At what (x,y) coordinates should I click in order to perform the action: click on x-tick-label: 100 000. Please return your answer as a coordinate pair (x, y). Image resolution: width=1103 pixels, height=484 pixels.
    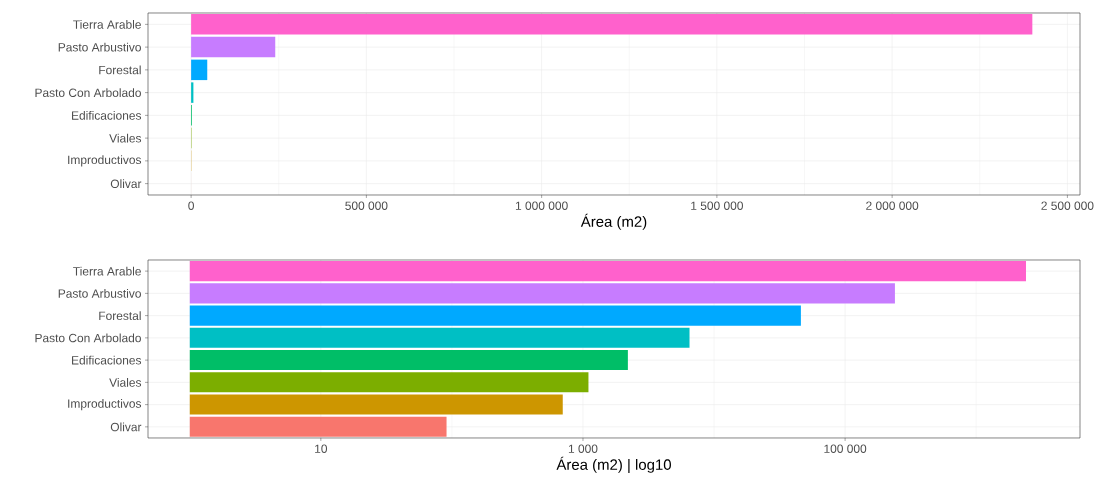
    Looking at the image, I should click on (845, 448).